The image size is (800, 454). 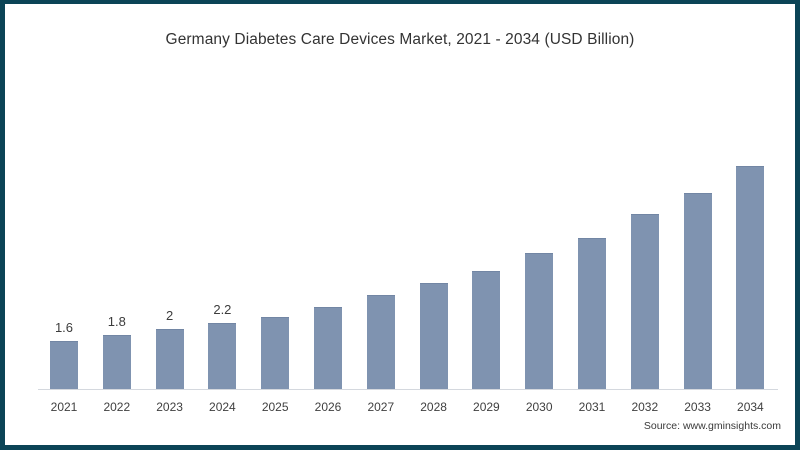 I want to click on x-tick-2021: 2021, so click(x=64, y=407).